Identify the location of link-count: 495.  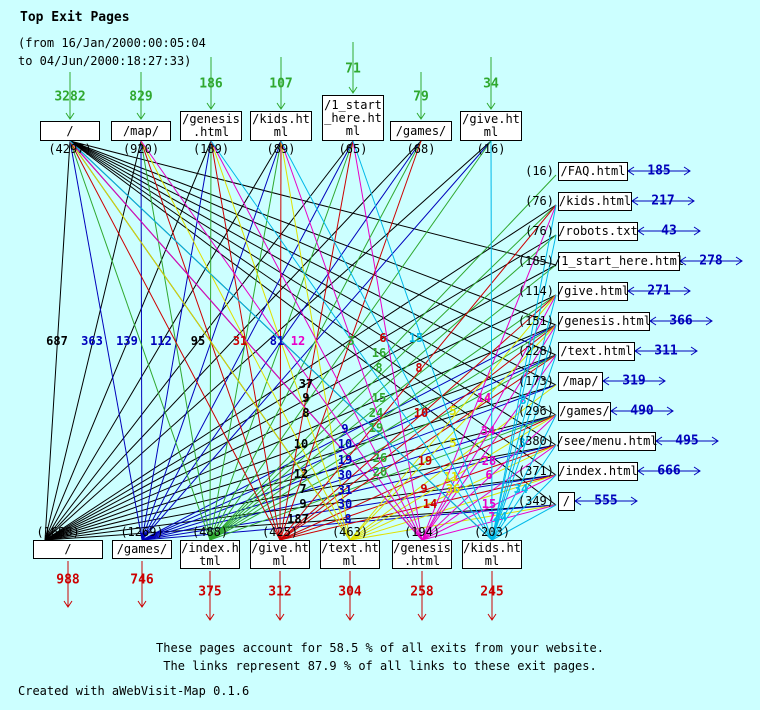
(687, 441).